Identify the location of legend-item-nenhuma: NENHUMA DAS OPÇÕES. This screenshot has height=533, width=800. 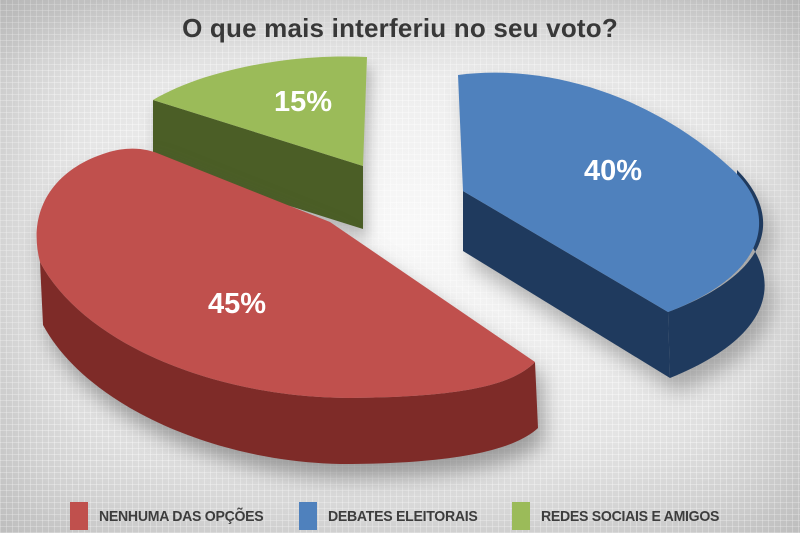
(171, 516).